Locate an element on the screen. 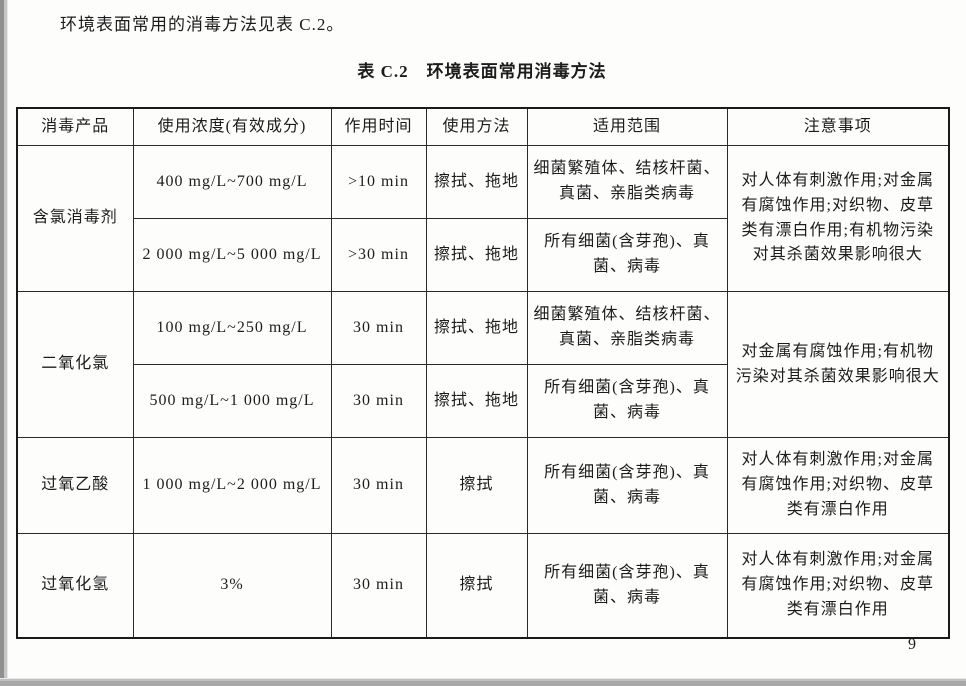 The width and height of the screenshot is (966, 686). page-number: 9 is located at coordinates (912, 644).